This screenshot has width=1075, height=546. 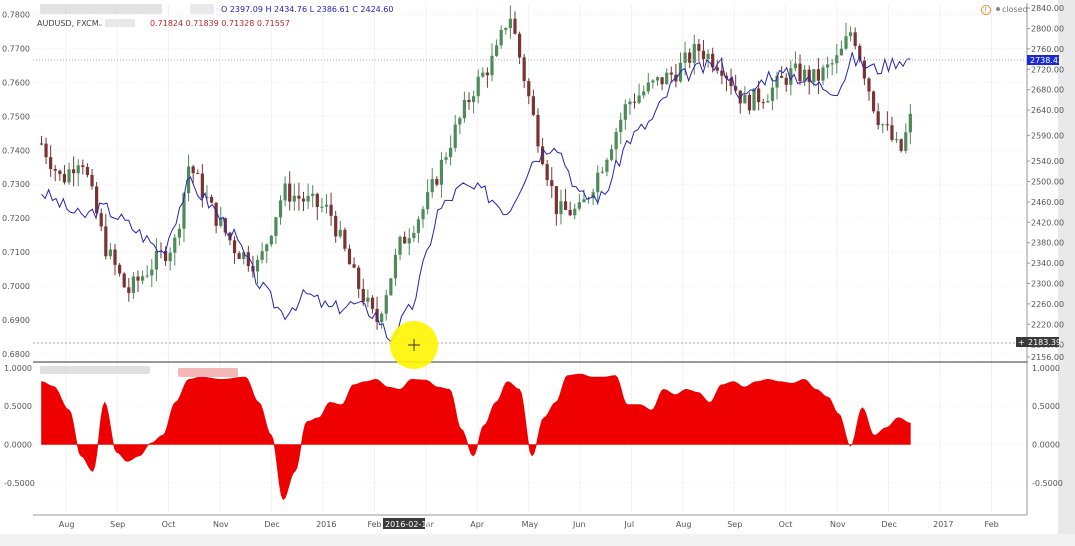 What do you see at coordinates (1047, 90) in the screenshot?
I see `right-axis-tick: 2680.00` at bounding box center [1047, 90].